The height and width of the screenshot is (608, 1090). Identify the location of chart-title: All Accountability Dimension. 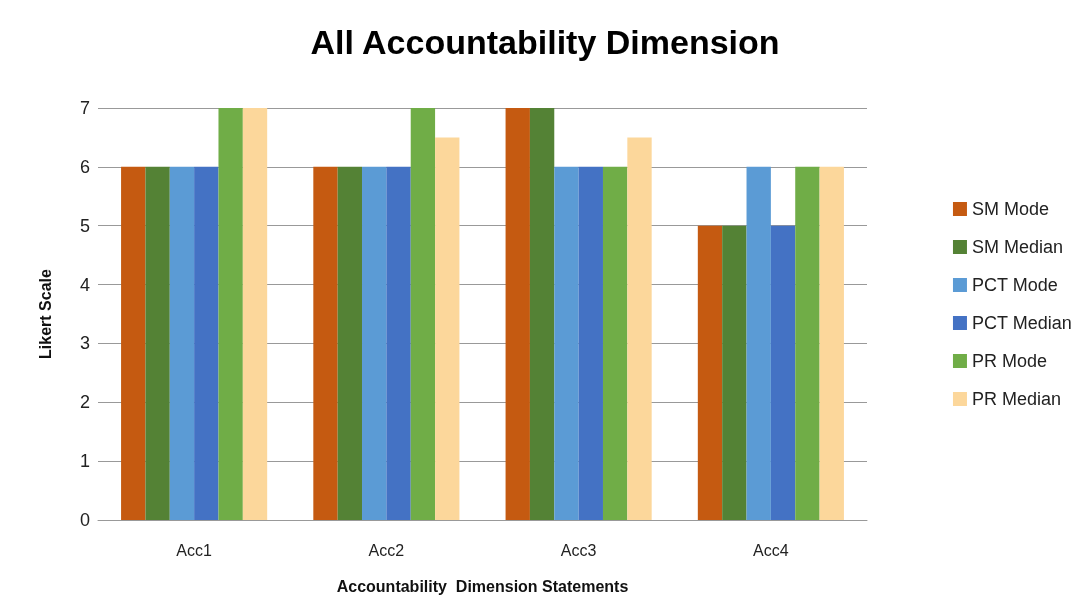
(545, 42).